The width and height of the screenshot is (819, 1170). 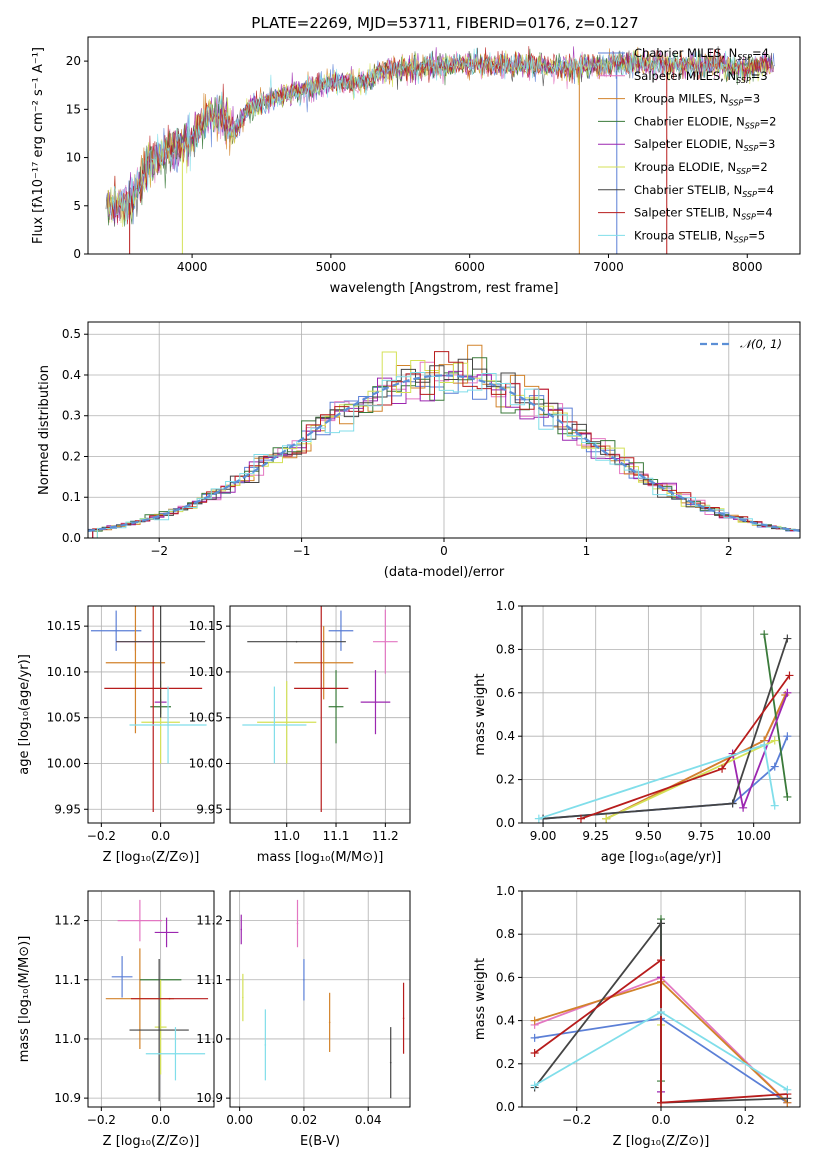 What do you see at coordinates (699, 236) in the screenshot?
I see `legend-label: Kroupa STELIB, NSSP=5` at bounding box center [699, 236].